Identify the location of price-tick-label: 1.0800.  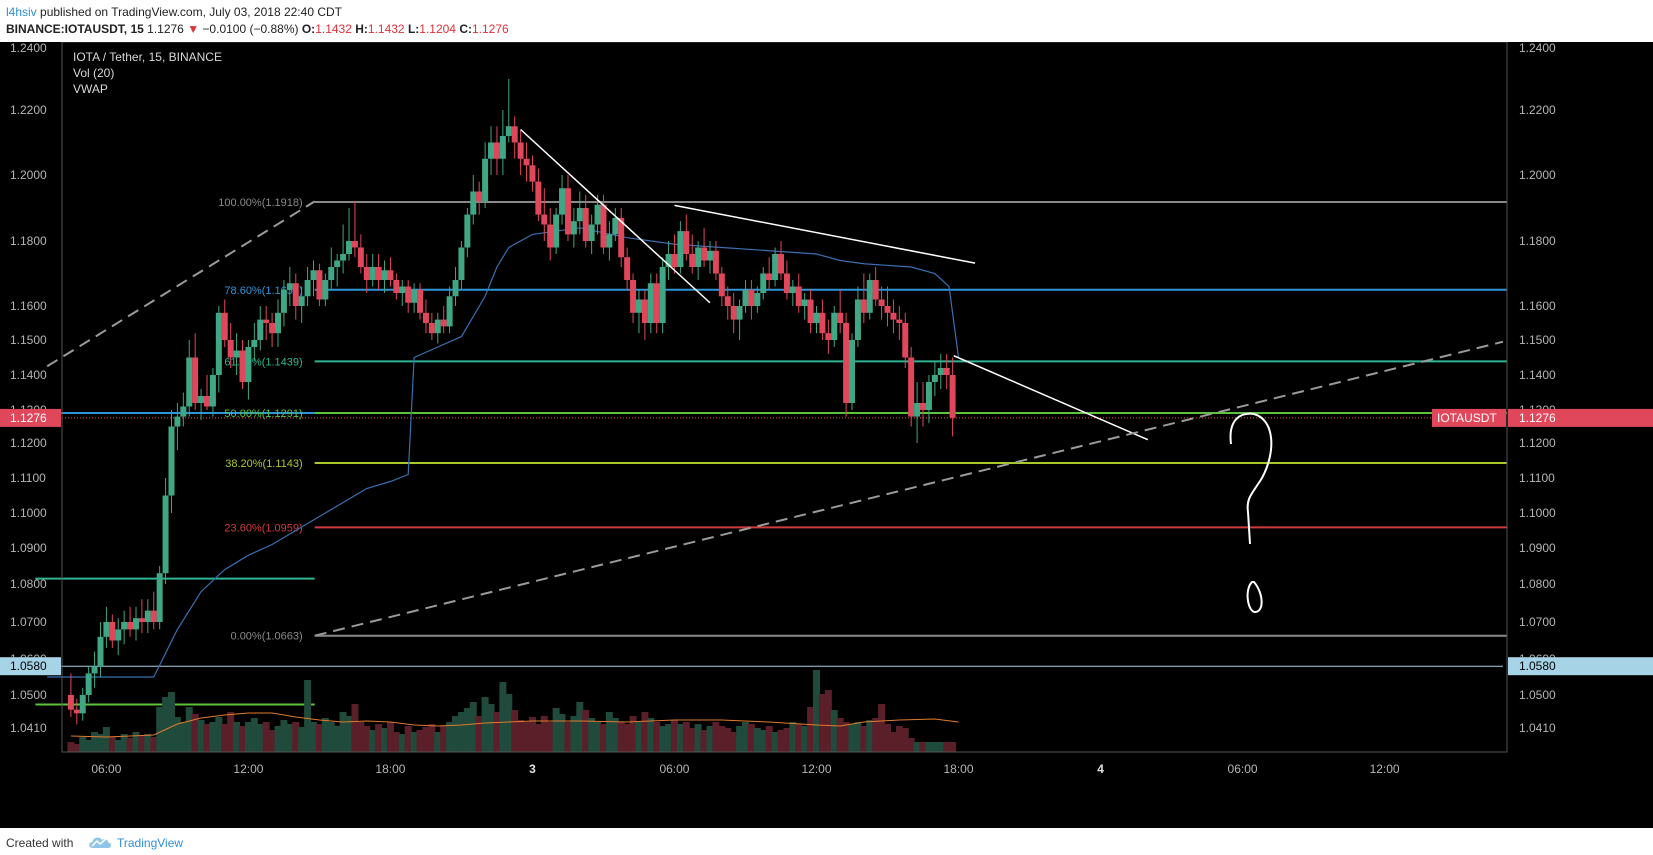
(1537, 584).